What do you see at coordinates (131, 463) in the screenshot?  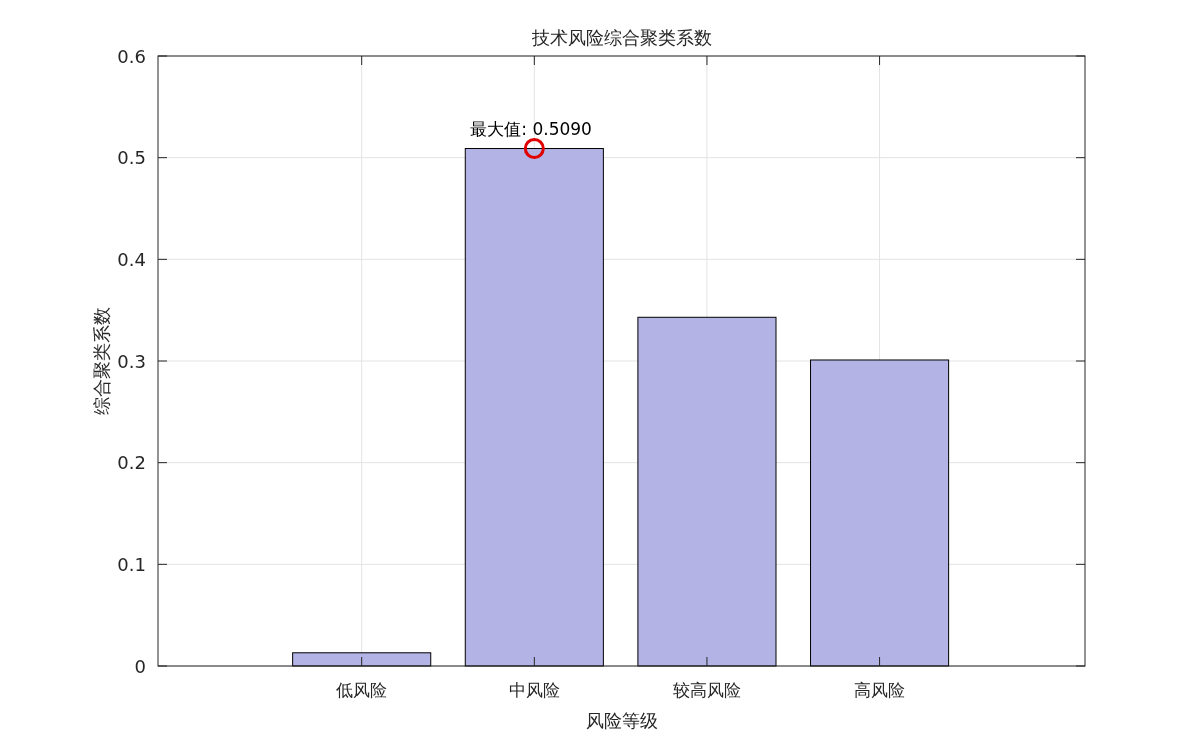 I see `y-tick-label: 0.2` at bounding box center [131, 463].